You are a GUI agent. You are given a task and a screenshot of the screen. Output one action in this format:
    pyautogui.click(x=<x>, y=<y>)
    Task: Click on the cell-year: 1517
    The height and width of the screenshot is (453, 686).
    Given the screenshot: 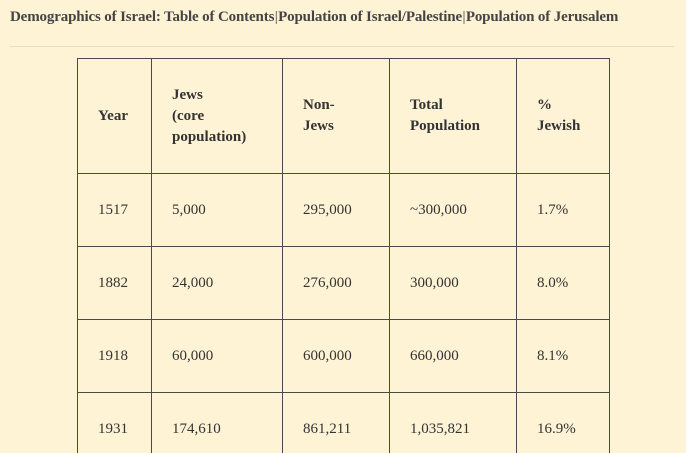 What is the action you would take?
    pyautogui.click(x=114, y=210)
    